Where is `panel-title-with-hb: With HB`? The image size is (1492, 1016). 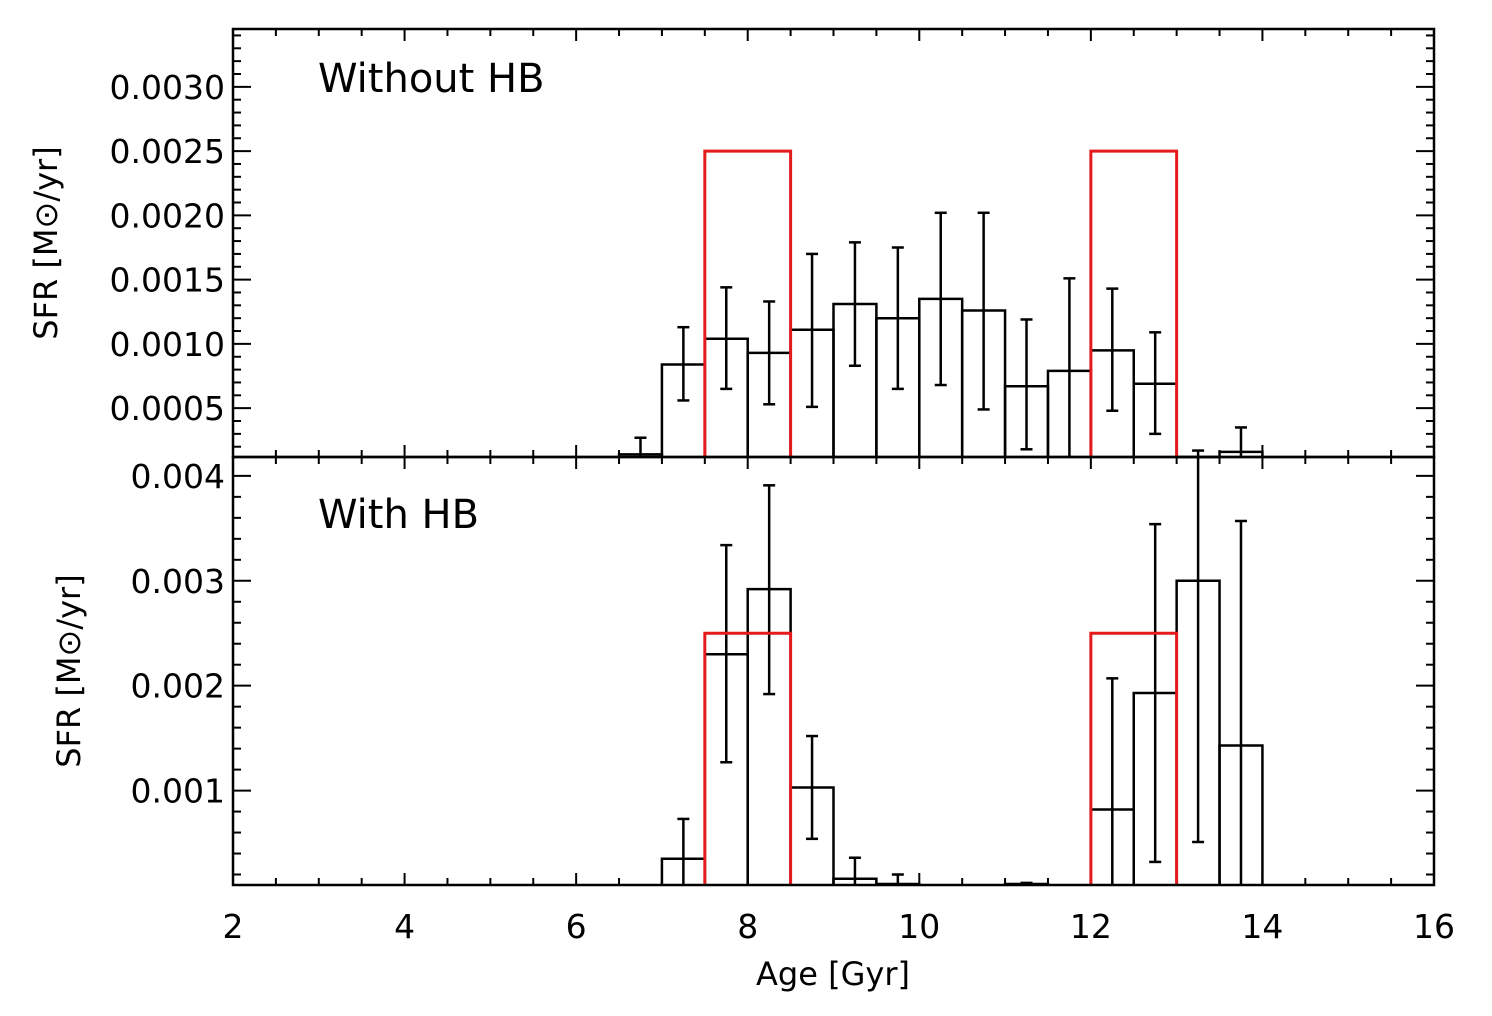 panel-title-with-hb: With HB is located at coordinates (398, 515).